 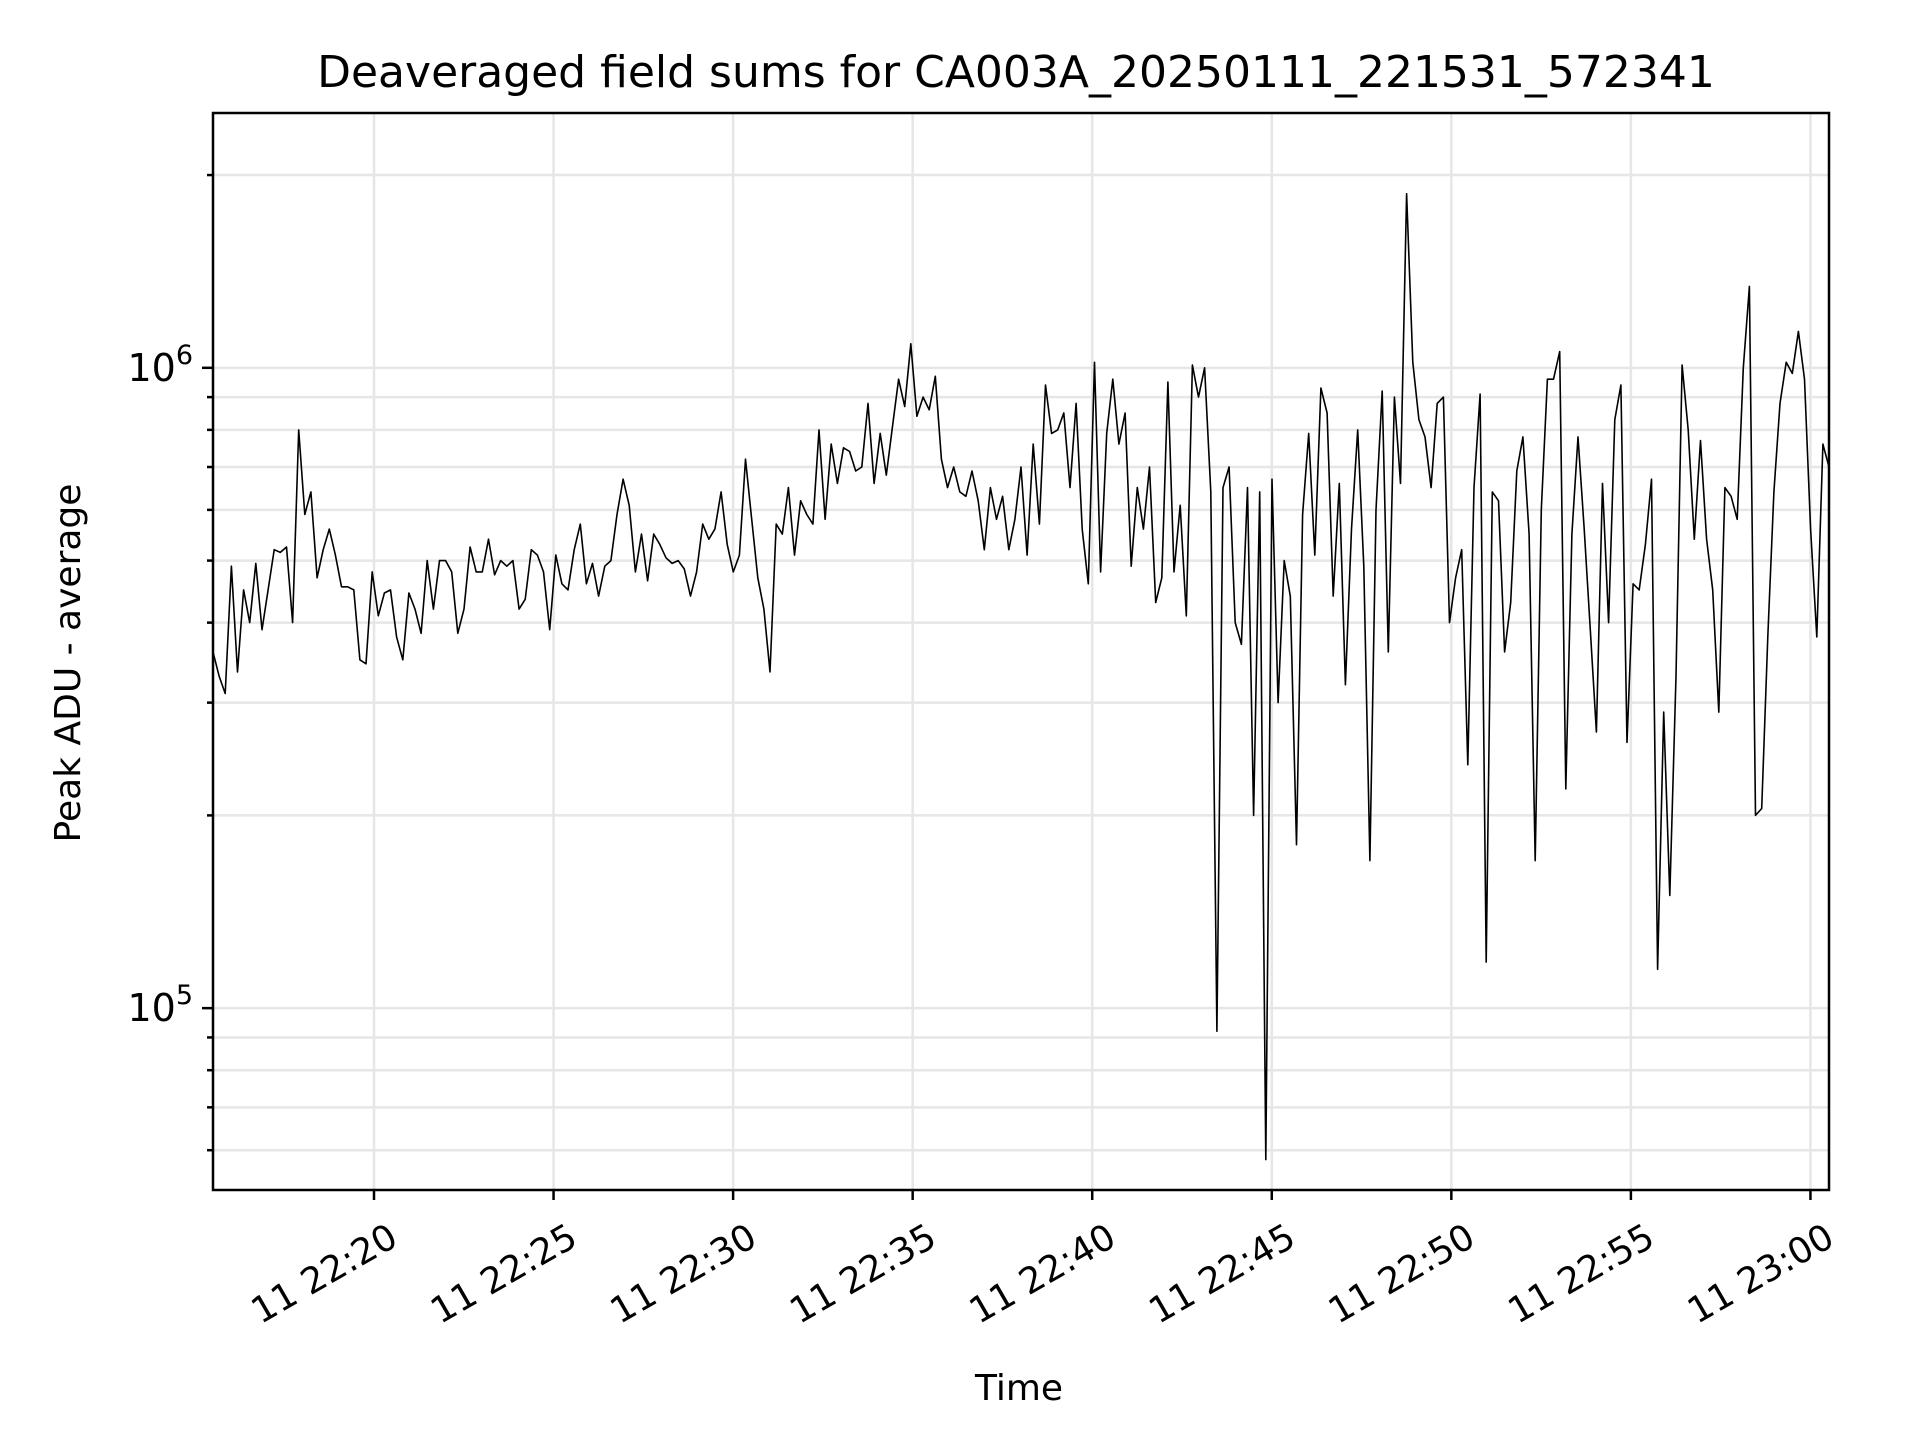 What do you see at coordinates (184, 995) in the screenshot?
I see `y-tick-label-exponent: 5` at bounding box center [184, 995].